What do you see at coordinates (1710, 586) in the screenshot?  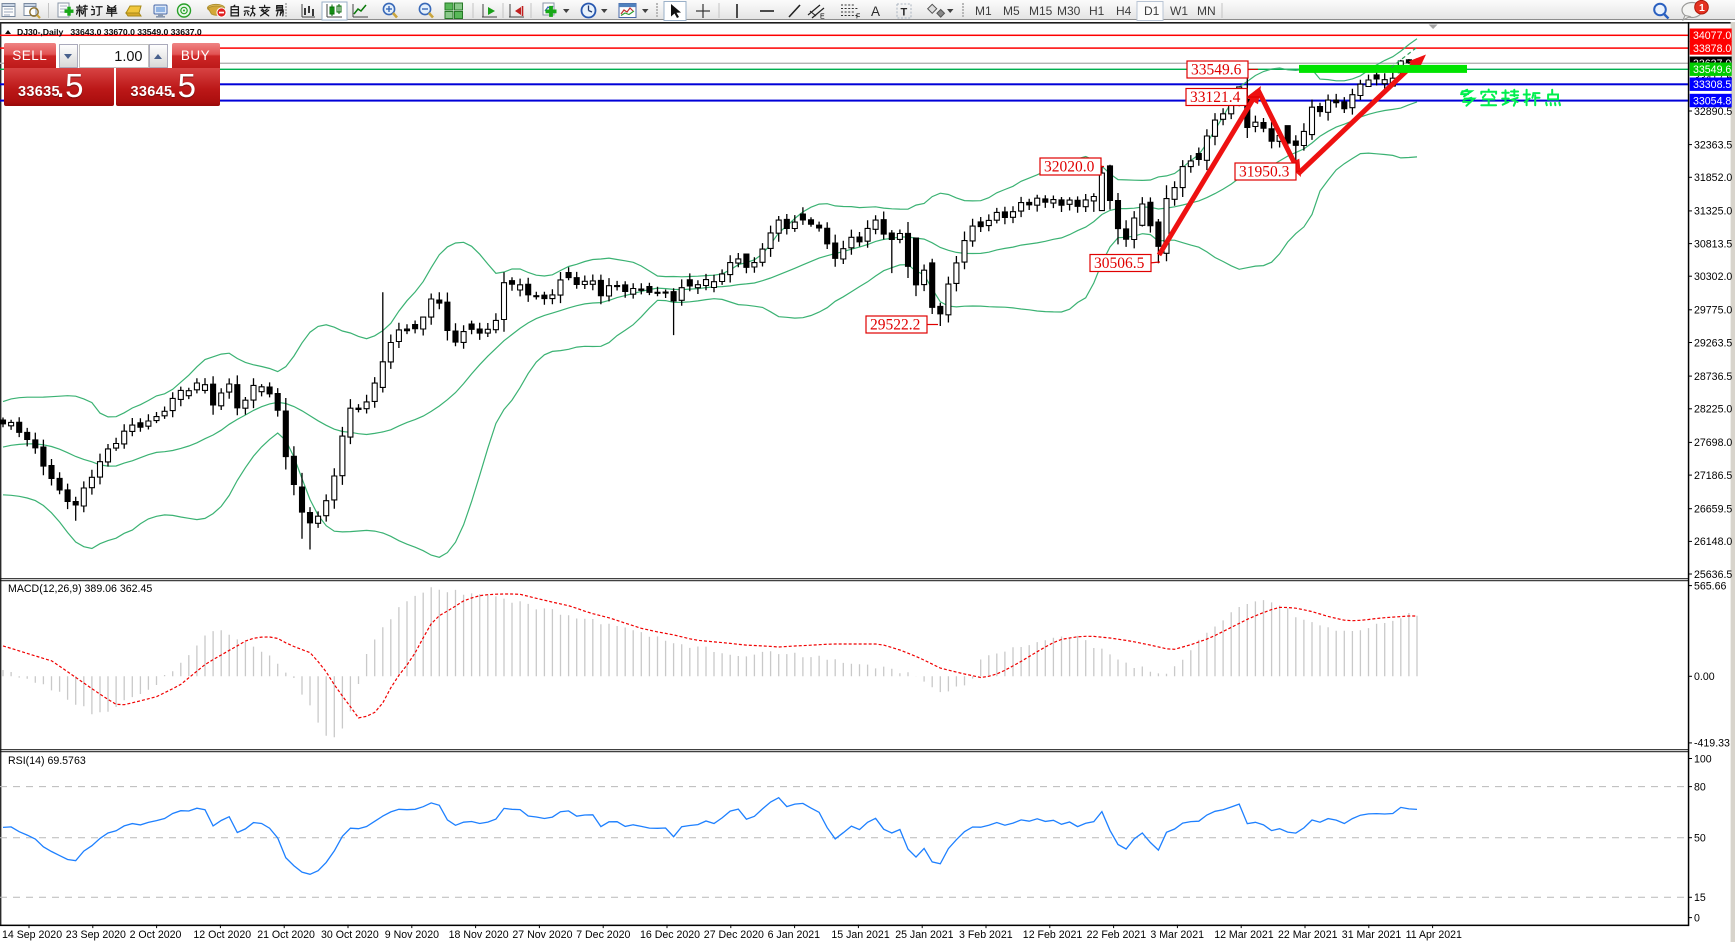 I see `svg-text: 565.66` at bounding box center [1710, 586].